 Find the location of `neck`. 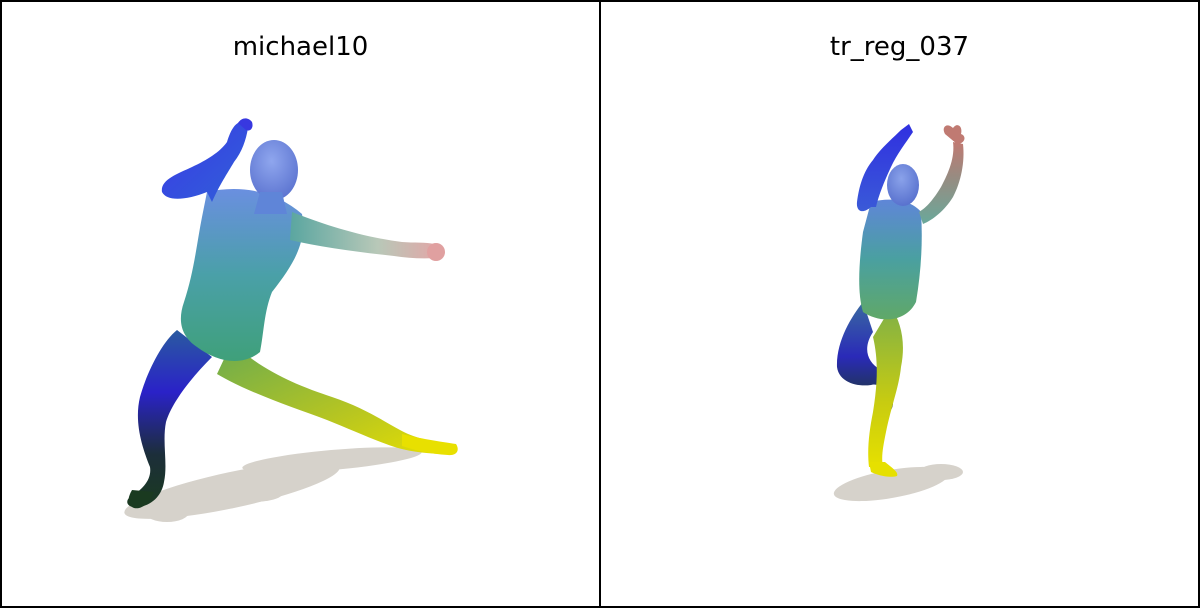

neck is located at coordinates (270, 203).